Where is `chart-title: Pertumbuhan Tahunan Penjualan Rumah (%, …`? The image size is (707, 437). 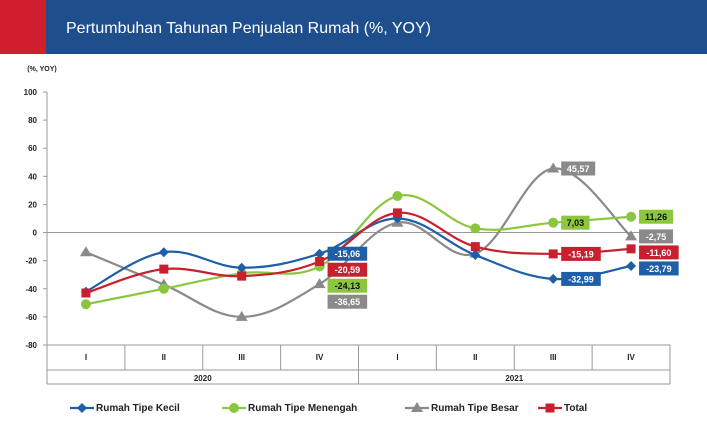 chart-title: Pertumbuhan Tahunan Penjualan Rumah (%, … is located at coordinates (248, 28).